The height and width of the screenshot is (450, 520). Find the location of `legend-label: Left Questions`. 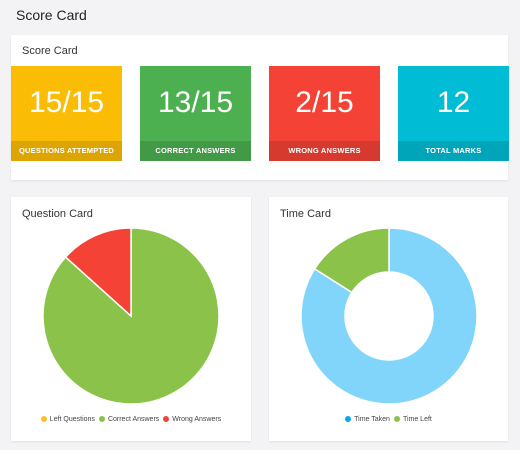

legend-label: Left Questions is located at coordinates (72, 419).